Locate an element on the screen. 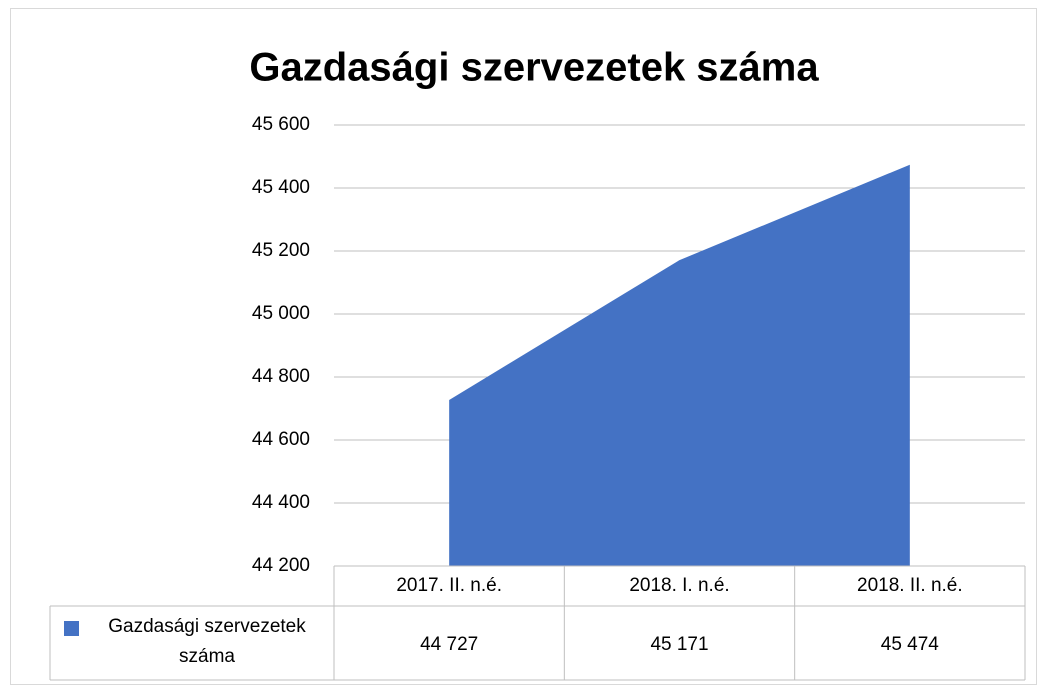 This screenshot has height=686, width=1040. y-tick-label: 44 200 is located at coordinates (281, 565).